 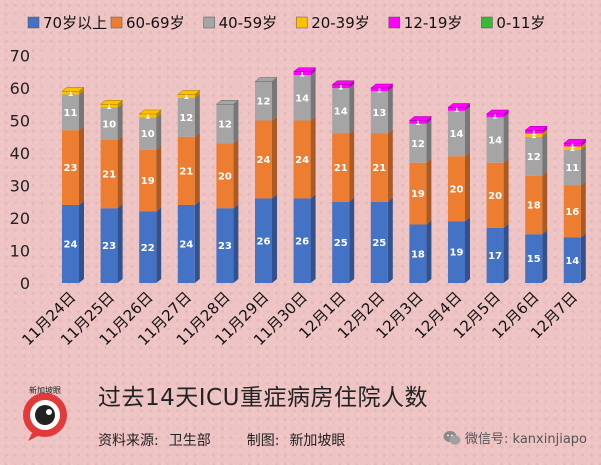 What do you see at coordinates (317, 441) in the screenshot?
I see `made-value: 新加坡眼` at bounding box center [317, 441].